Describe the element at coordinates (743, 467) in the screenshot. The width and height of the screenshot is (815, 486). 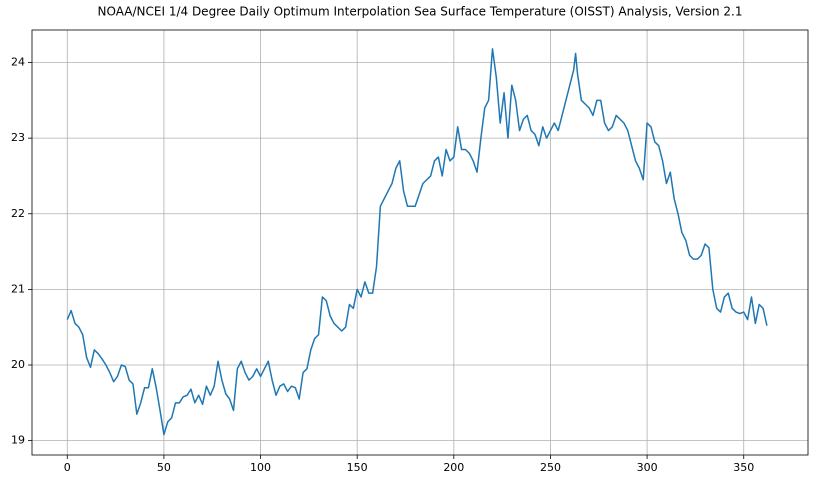
I see `x-tick-label: 350` at that location.